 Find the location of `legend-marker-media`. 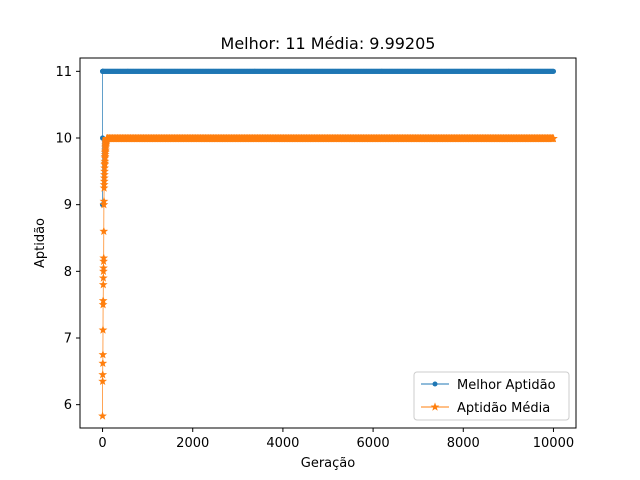

legend-marker-media is located at coordinates (435, 406).